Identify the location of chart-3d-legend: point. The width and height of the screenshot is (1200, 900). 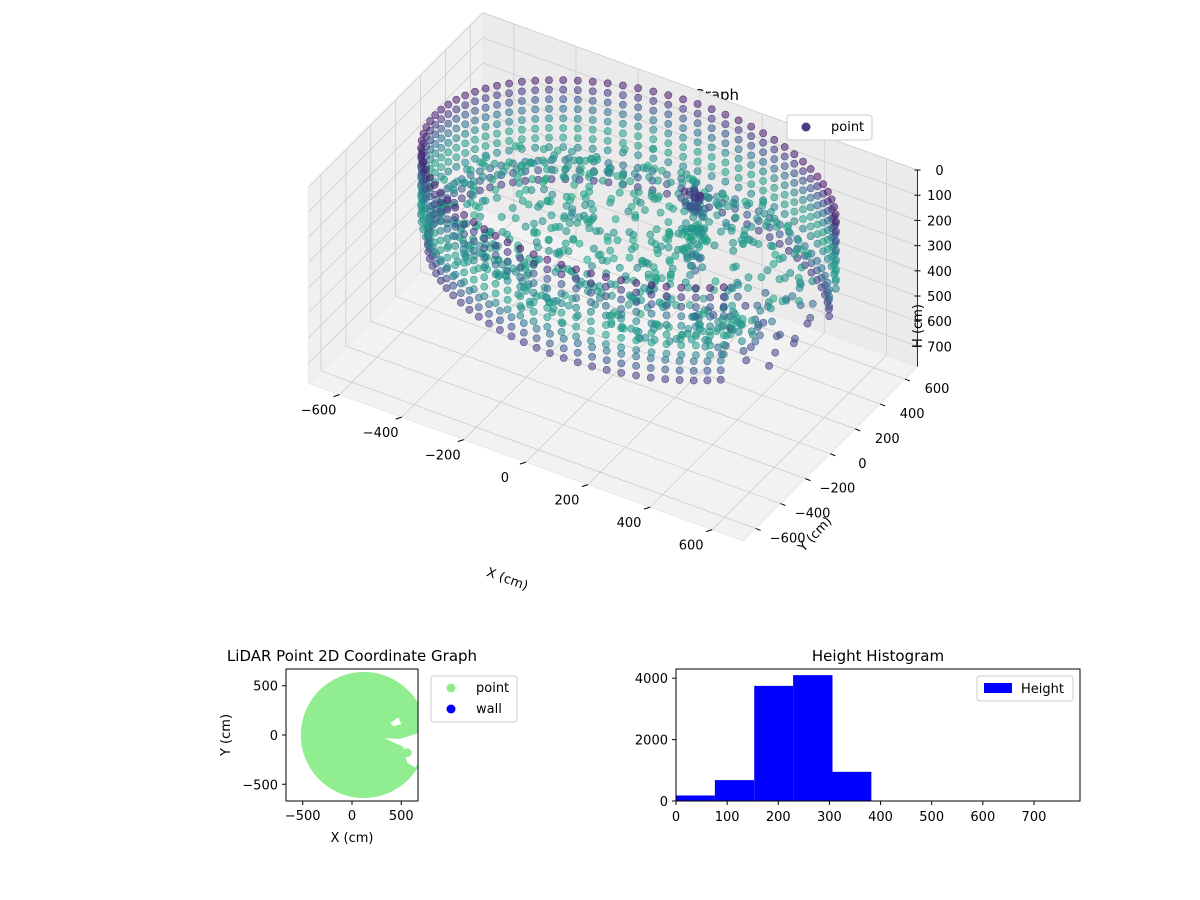
(829, 127).